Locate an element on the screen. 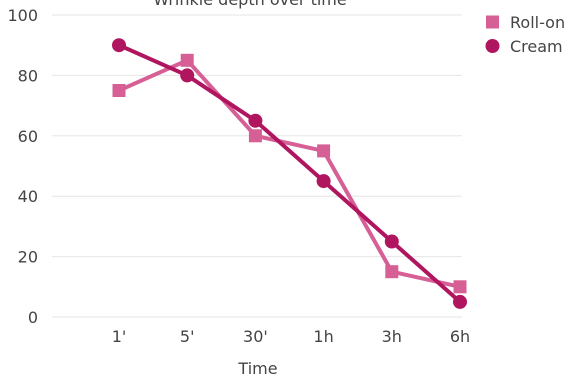  y-tick-label: 60 is located at coordinates (28, 136).